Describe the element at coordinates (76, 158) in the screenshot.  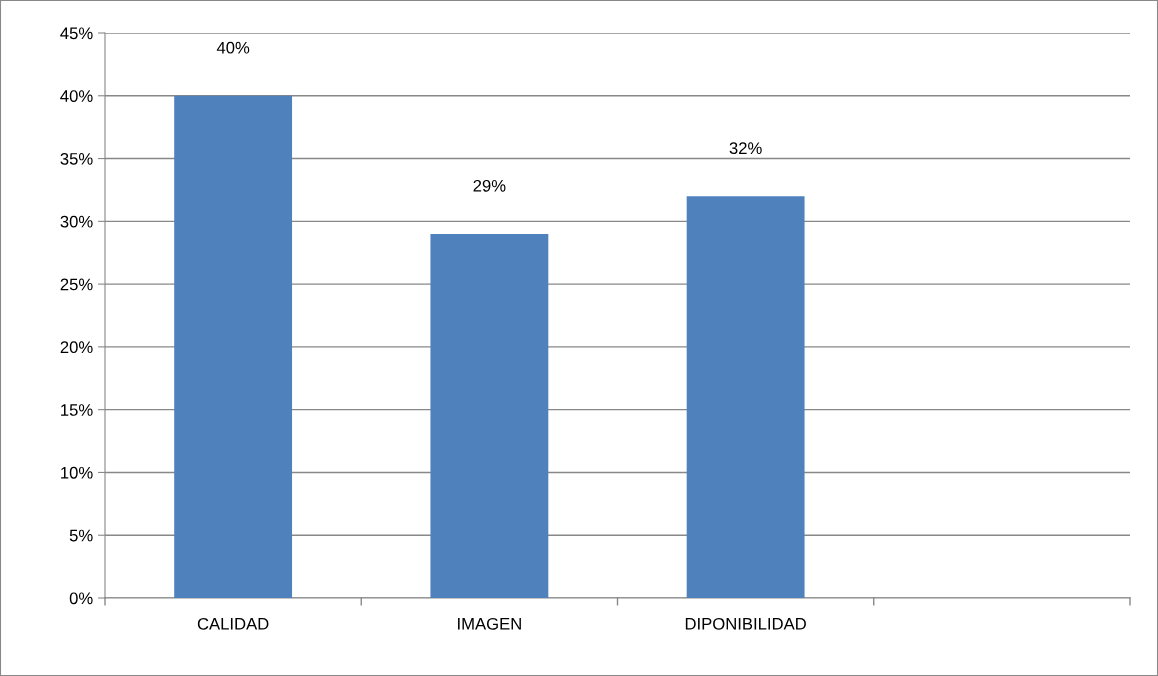
I see `y-tick-label: 35%` at that location.